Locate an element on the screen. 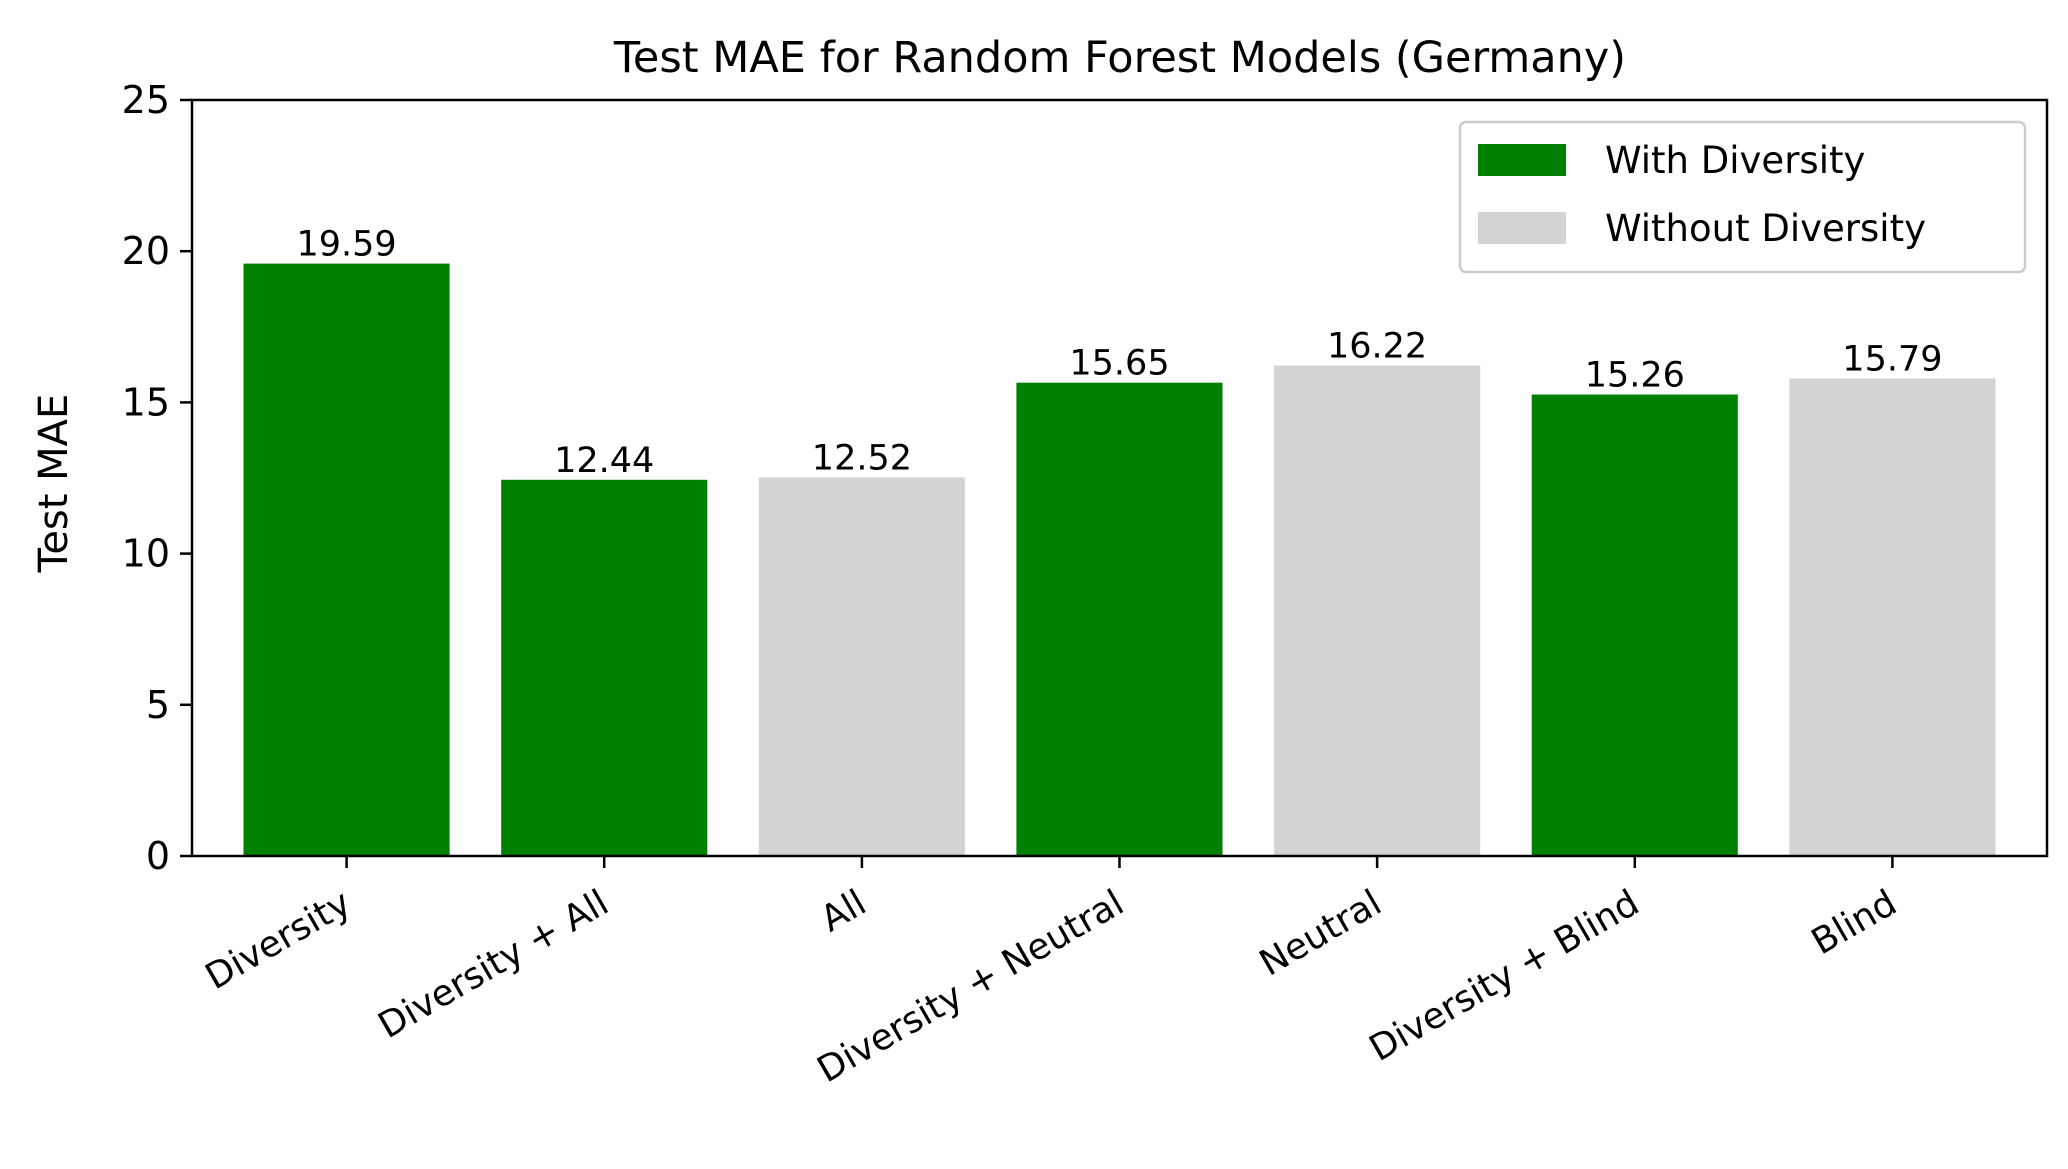  y-axis: 0 5 10 15 20 25 is located at coordinates (157, 478).